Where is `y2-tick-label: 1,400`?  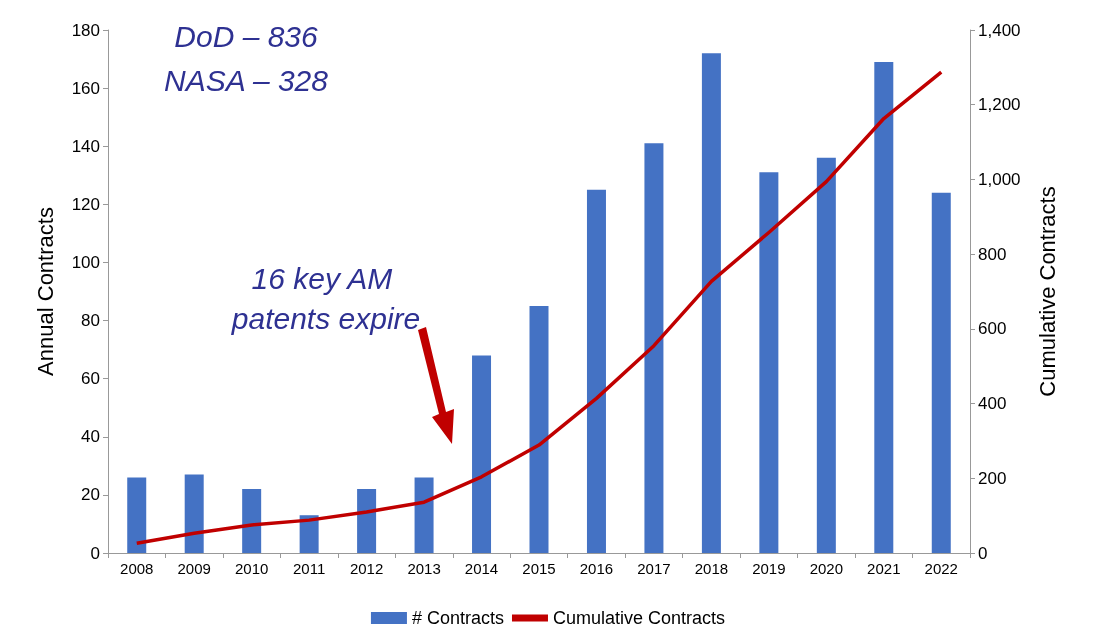 y2-tick-label: 1,400 is located at coordinates (999, 30).